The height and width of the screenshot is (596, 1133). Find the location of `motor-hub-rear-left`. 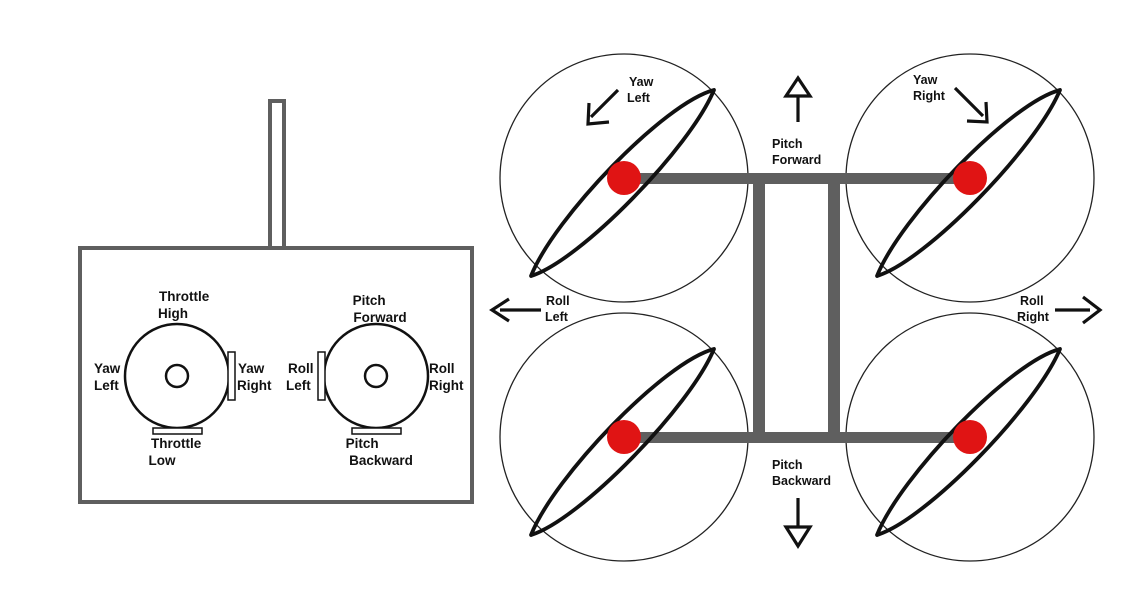

motor-hub-rear-left is located at coordinates (624, 437).